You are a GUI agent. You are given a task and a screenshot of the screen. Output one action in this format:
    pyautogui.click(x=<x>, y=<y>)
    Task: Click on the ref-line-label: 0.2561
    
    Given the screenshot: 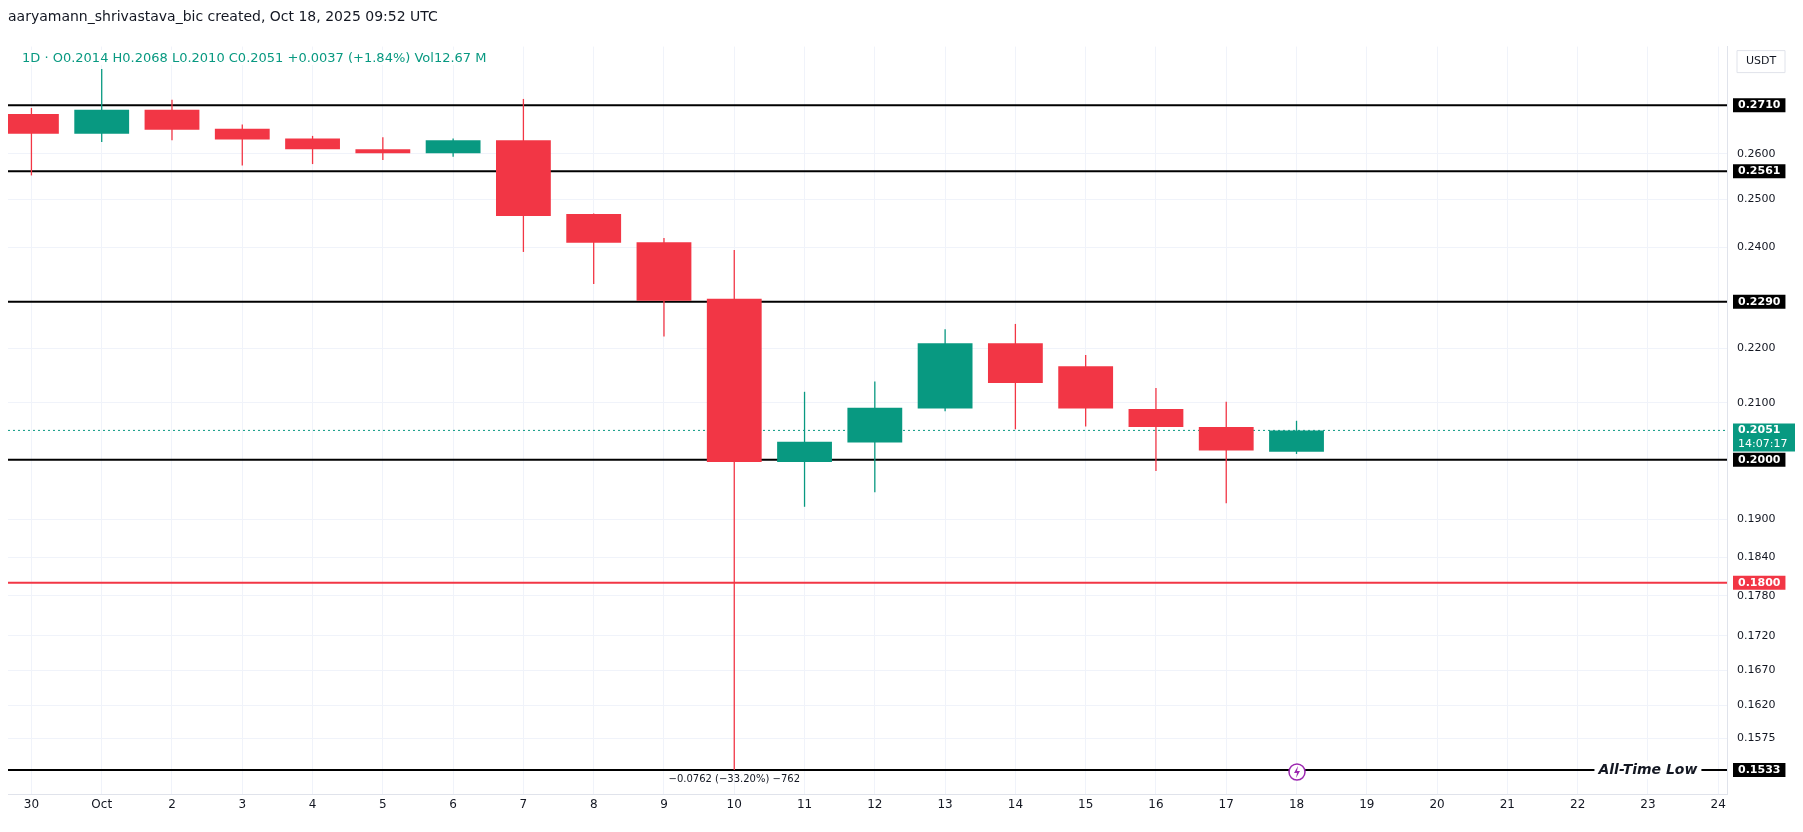 What is the action you would take?
    pyautogui.click(x=1759, y=171)
    